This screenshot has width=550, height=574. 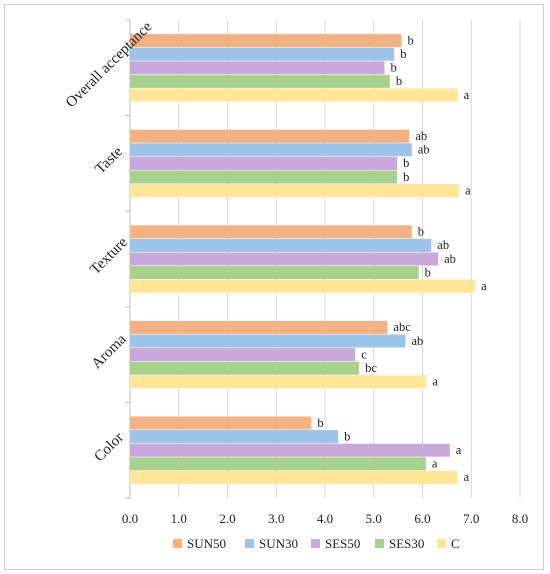 What do you see at coordinates (441, 543) in the screenshot?
I see `legend-swatch-c` at bounding box center [441, 543].